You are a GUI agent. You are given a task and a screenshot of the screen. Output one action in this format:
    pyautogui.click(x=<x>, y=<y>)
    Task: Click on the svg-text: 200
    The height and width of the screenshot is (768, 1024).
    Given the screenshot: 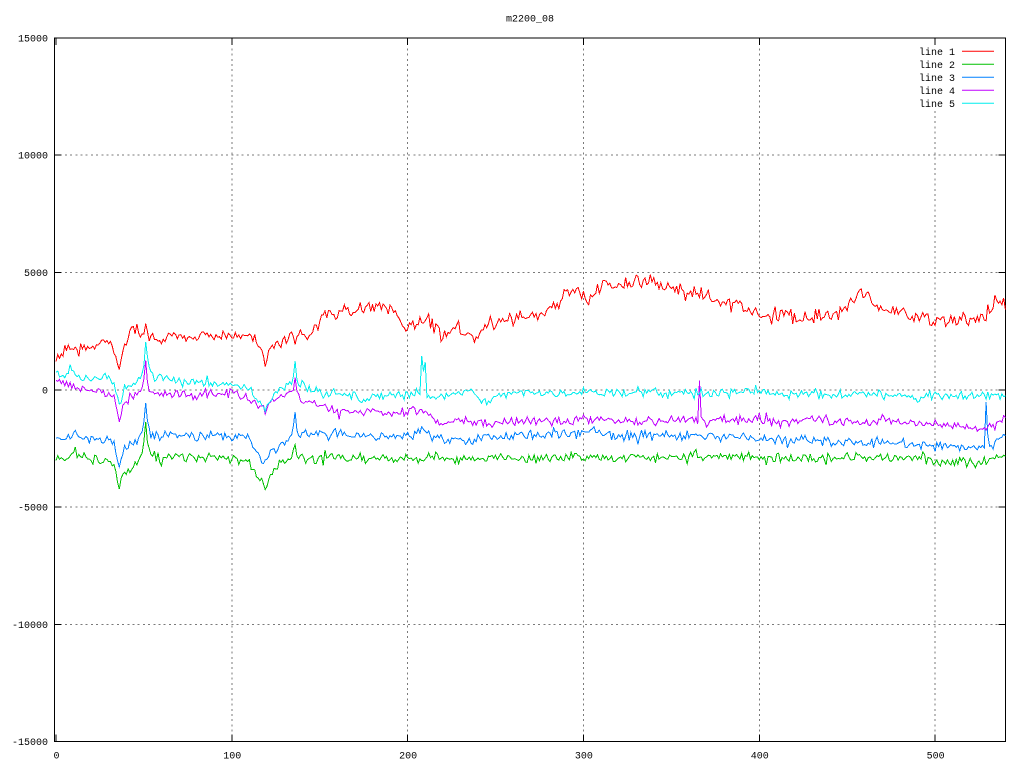 What is the action you would take?
    pyautogui.click(x=408, y=757)
    